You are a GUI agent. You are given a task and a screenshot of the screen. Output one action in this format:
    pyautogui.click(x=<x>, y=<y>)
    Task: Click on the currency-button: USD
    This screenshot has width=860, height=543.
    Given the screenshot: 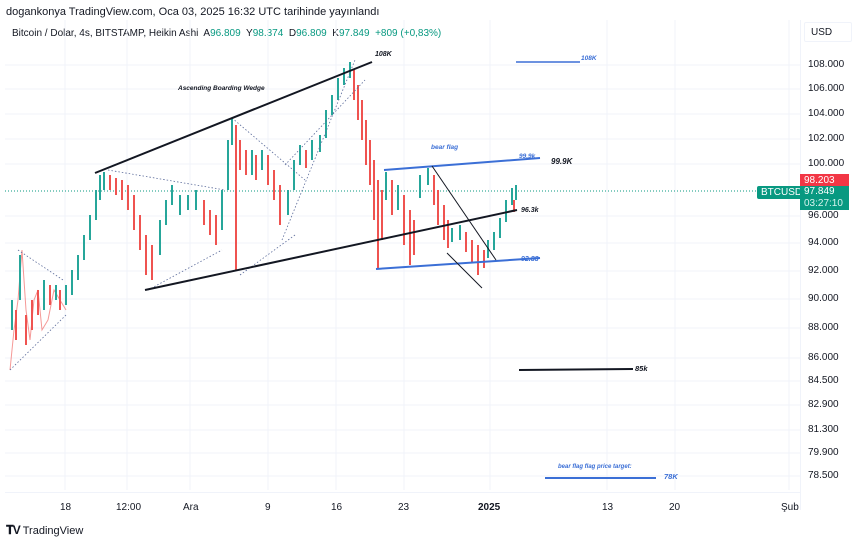 What is the action you would take?
    pyautogui.click(x=828, y=32)
    